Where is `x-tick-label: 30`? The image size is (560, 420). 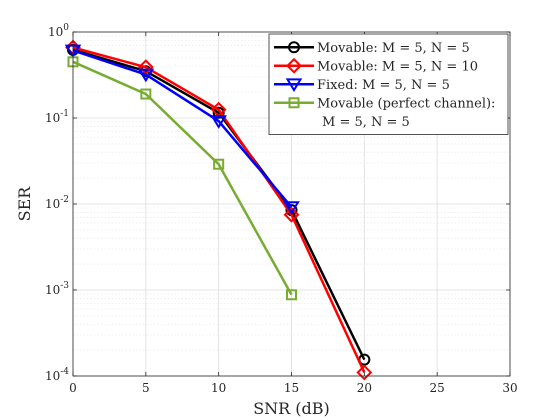
x-tick-label: 30 is located at coordinates (509, 388).